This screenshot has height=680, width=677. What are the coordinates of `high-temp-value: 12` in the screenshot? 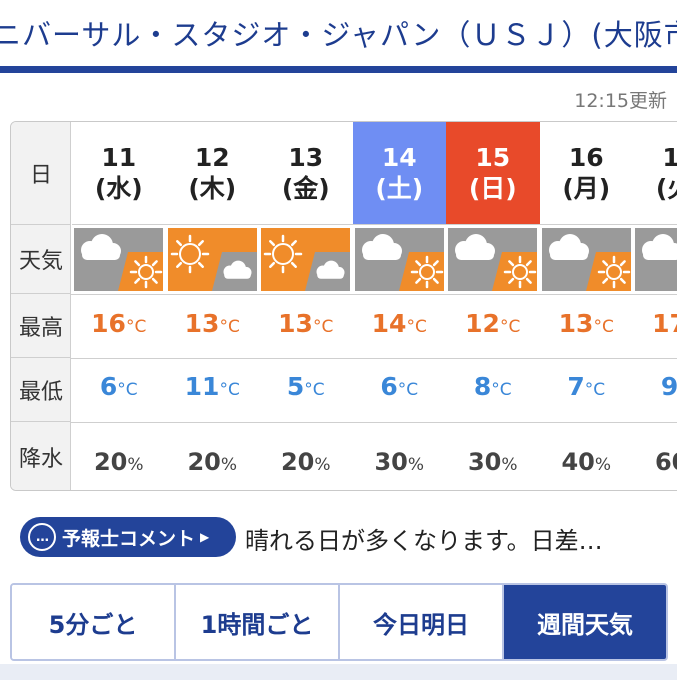 It's located at (482, 323).